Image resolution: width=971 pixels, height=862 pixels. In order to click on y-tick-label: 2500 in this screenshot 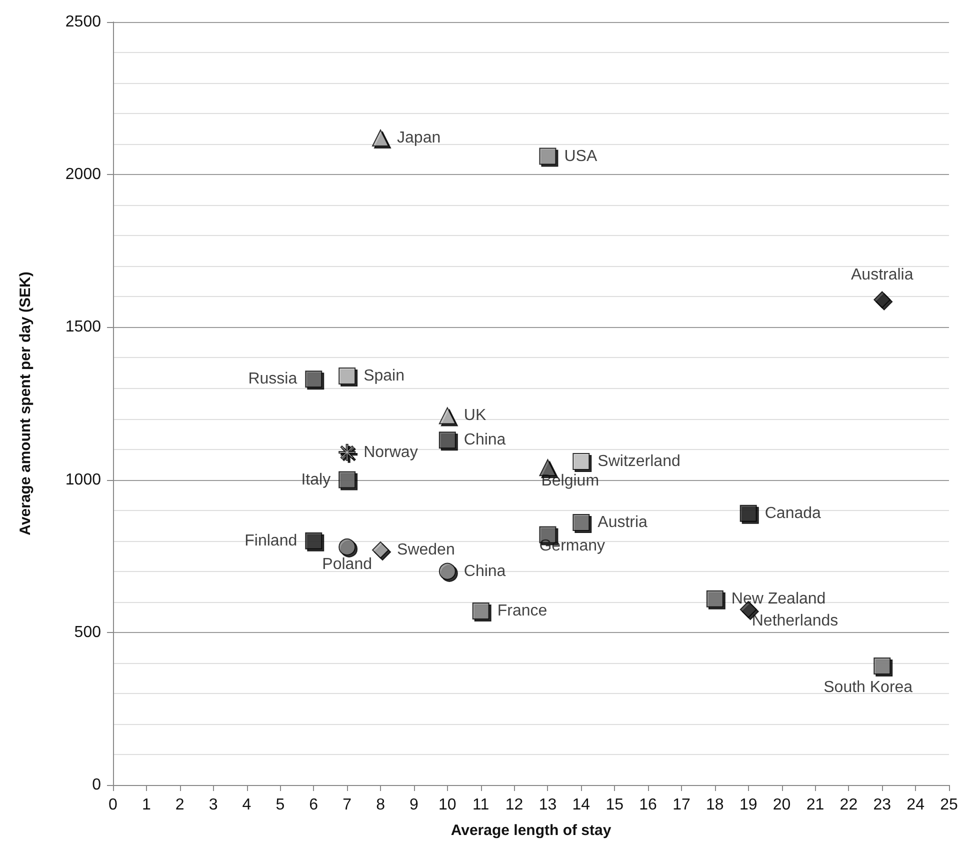, I will do `click(83, 22)`.